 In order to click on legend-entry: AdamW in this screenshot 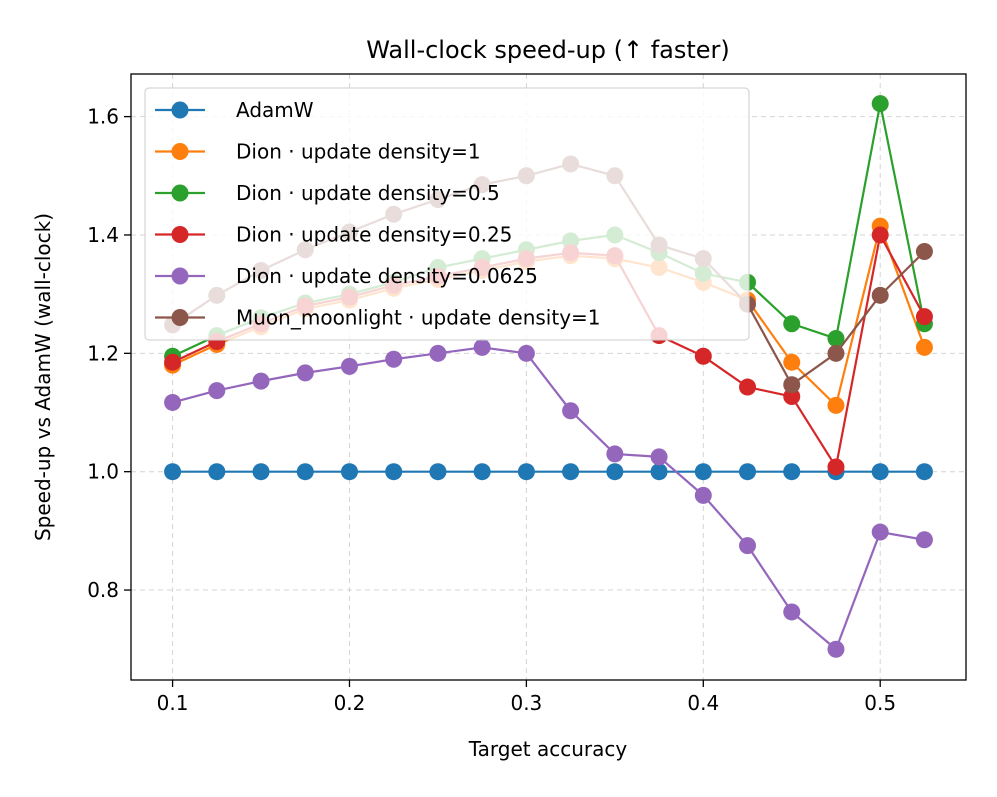, I will do `click(234, 110)`.